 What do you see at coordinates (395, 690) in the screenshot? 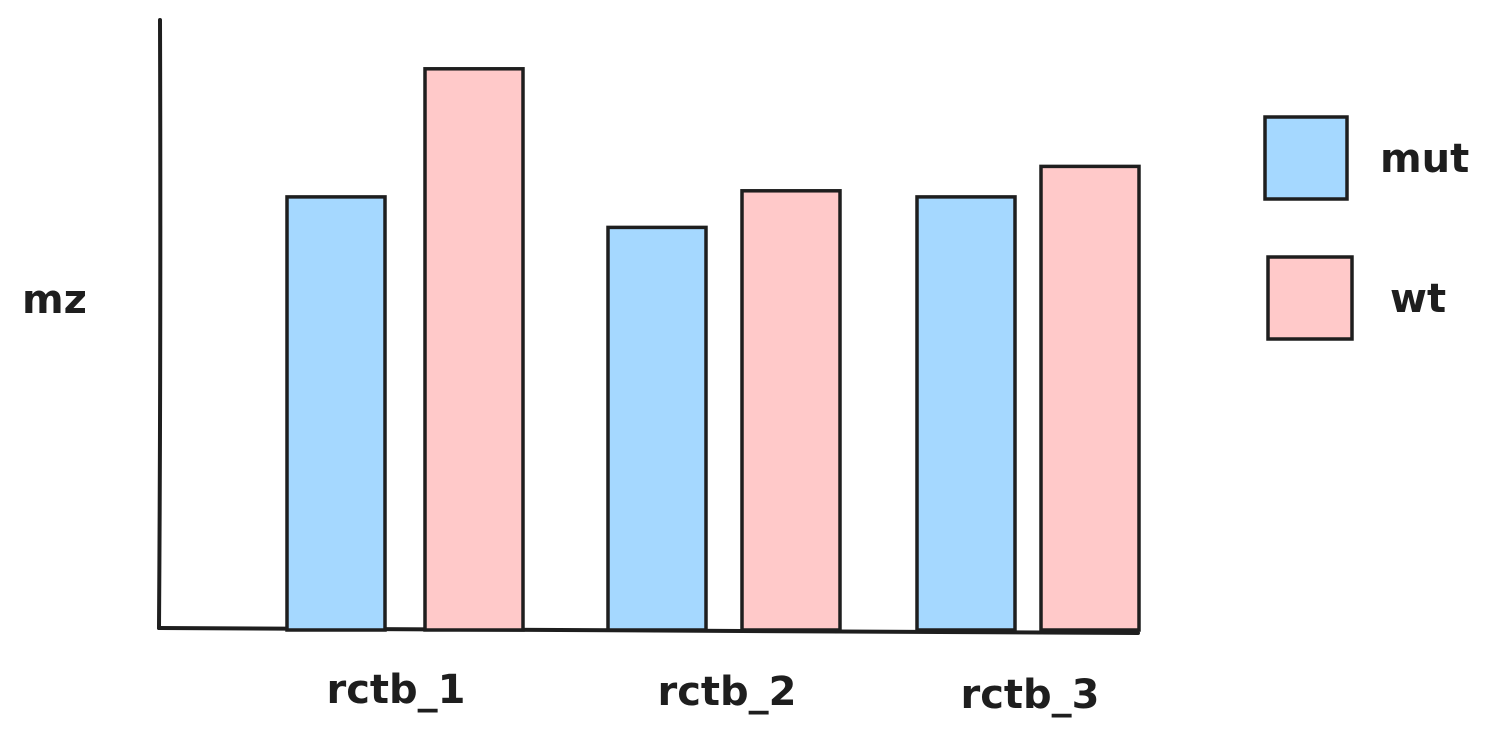
I see `tick-label-rctb-1: rctb_1` at bounding box center [395, 690].